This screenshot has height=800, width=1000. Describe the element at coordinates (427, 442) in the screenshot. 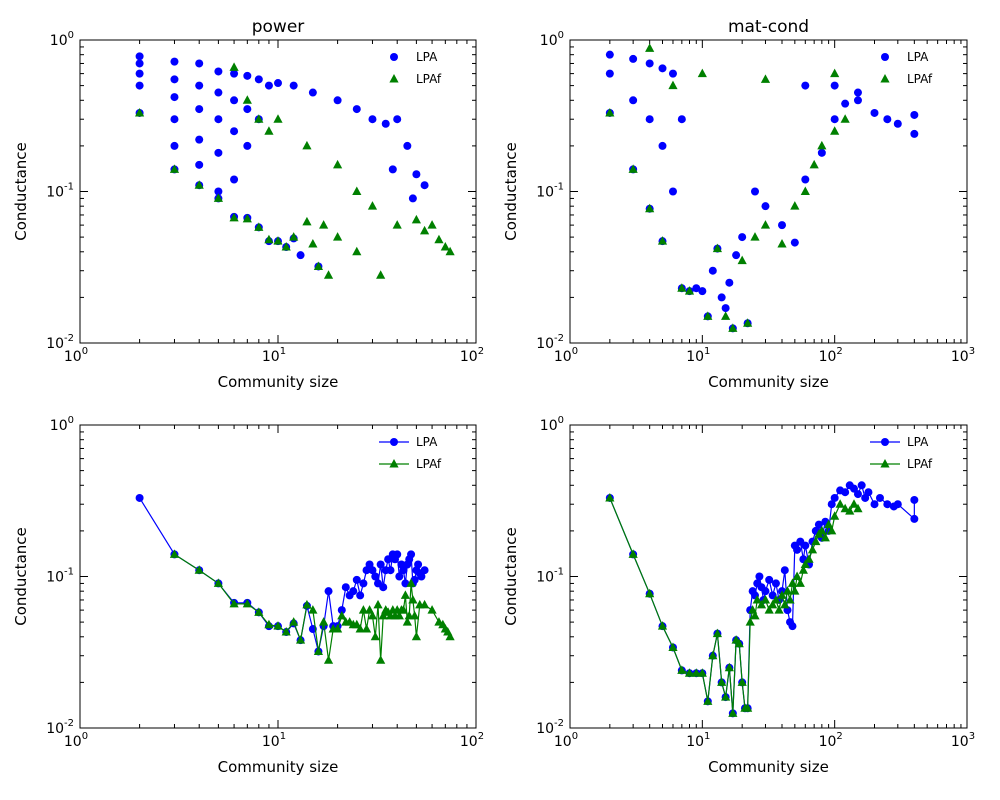

I see `legend-label-lpa: LPA` at that location.